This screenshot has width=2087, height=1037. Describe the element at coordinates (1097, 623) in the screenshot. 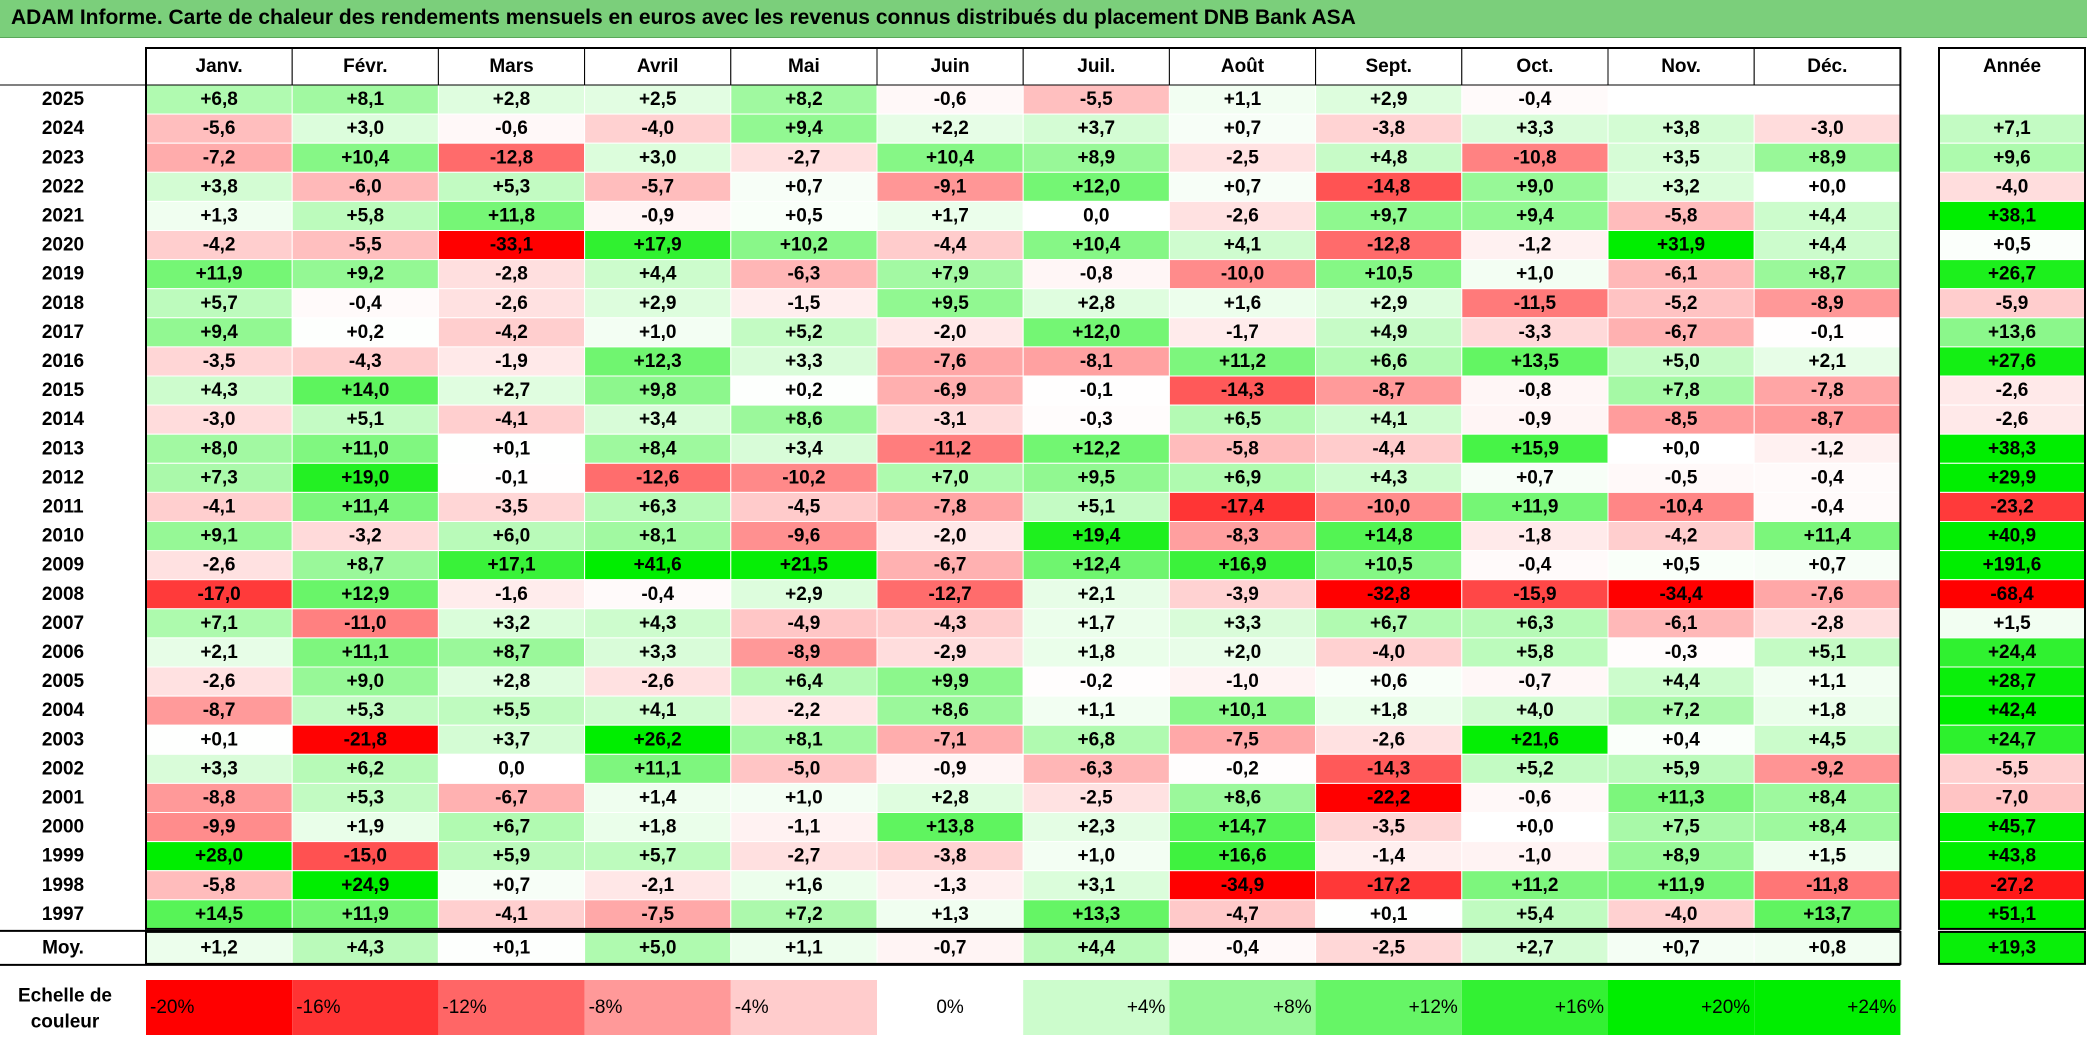

I see `cell-value: +1,7` at that location.